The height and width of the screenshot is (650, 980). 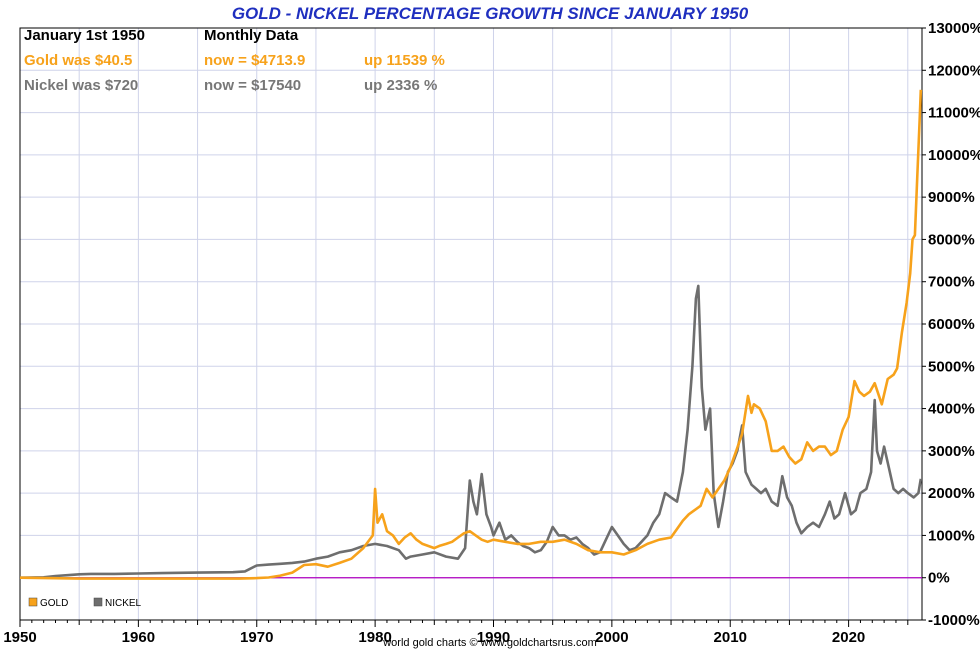 What do you see at coordinates (54, 603) in the screenshot?
I see `legend-gold-label: GOLD` at bounding box center [54, 603].